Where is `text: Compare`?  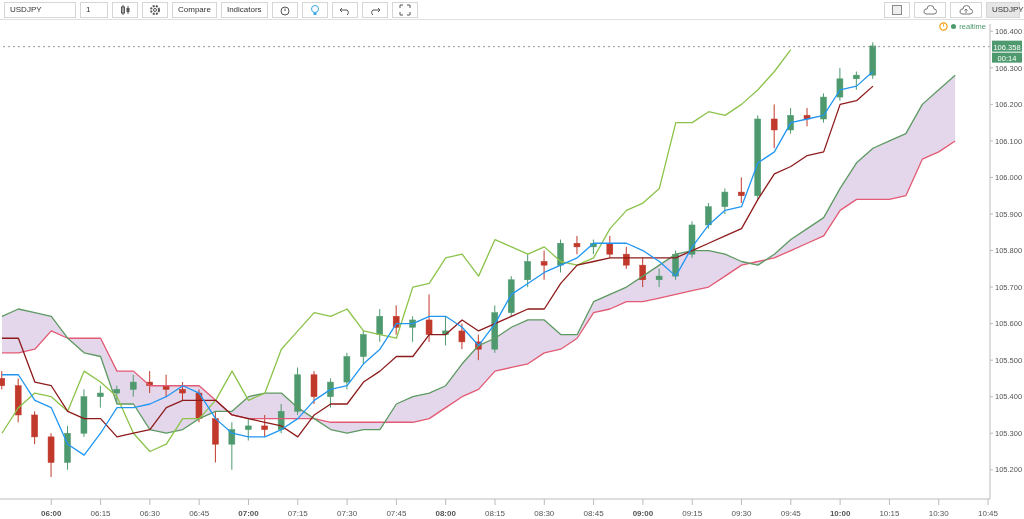 text: Compare is located at coordinates (194, 9).